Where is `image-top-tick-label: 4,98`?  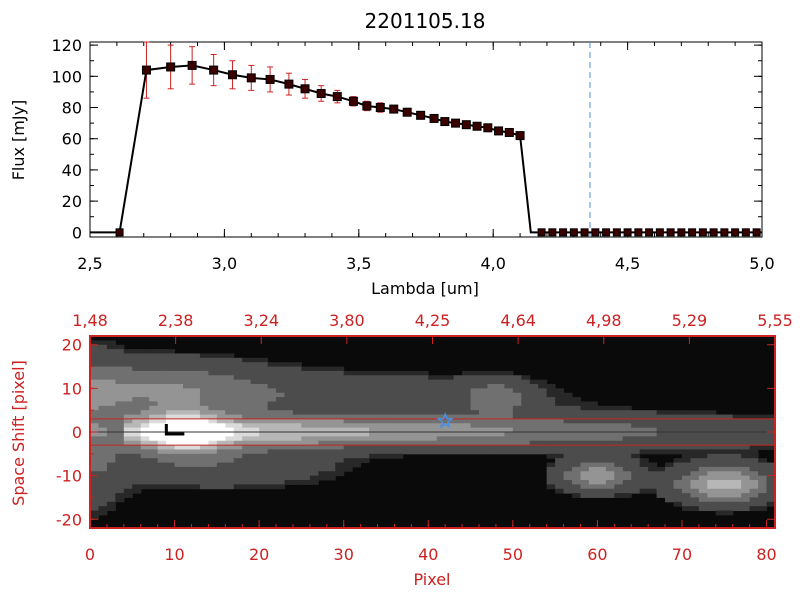
image-top-tick-label: 4,98 is located at coordinates (604, 320).